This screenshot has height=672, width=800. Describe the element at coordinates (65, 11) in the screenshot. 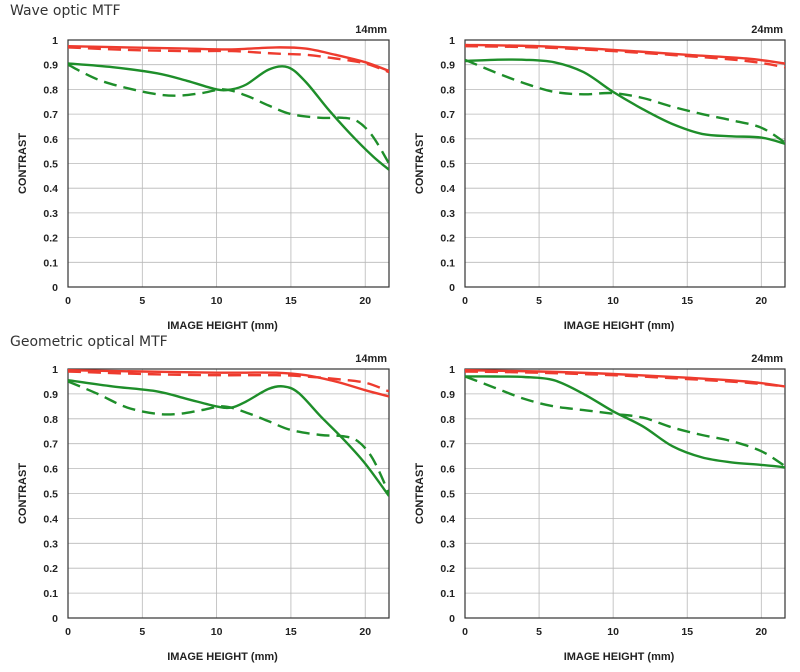

I see `section-title-wave: Wave optic MTF` at that location.